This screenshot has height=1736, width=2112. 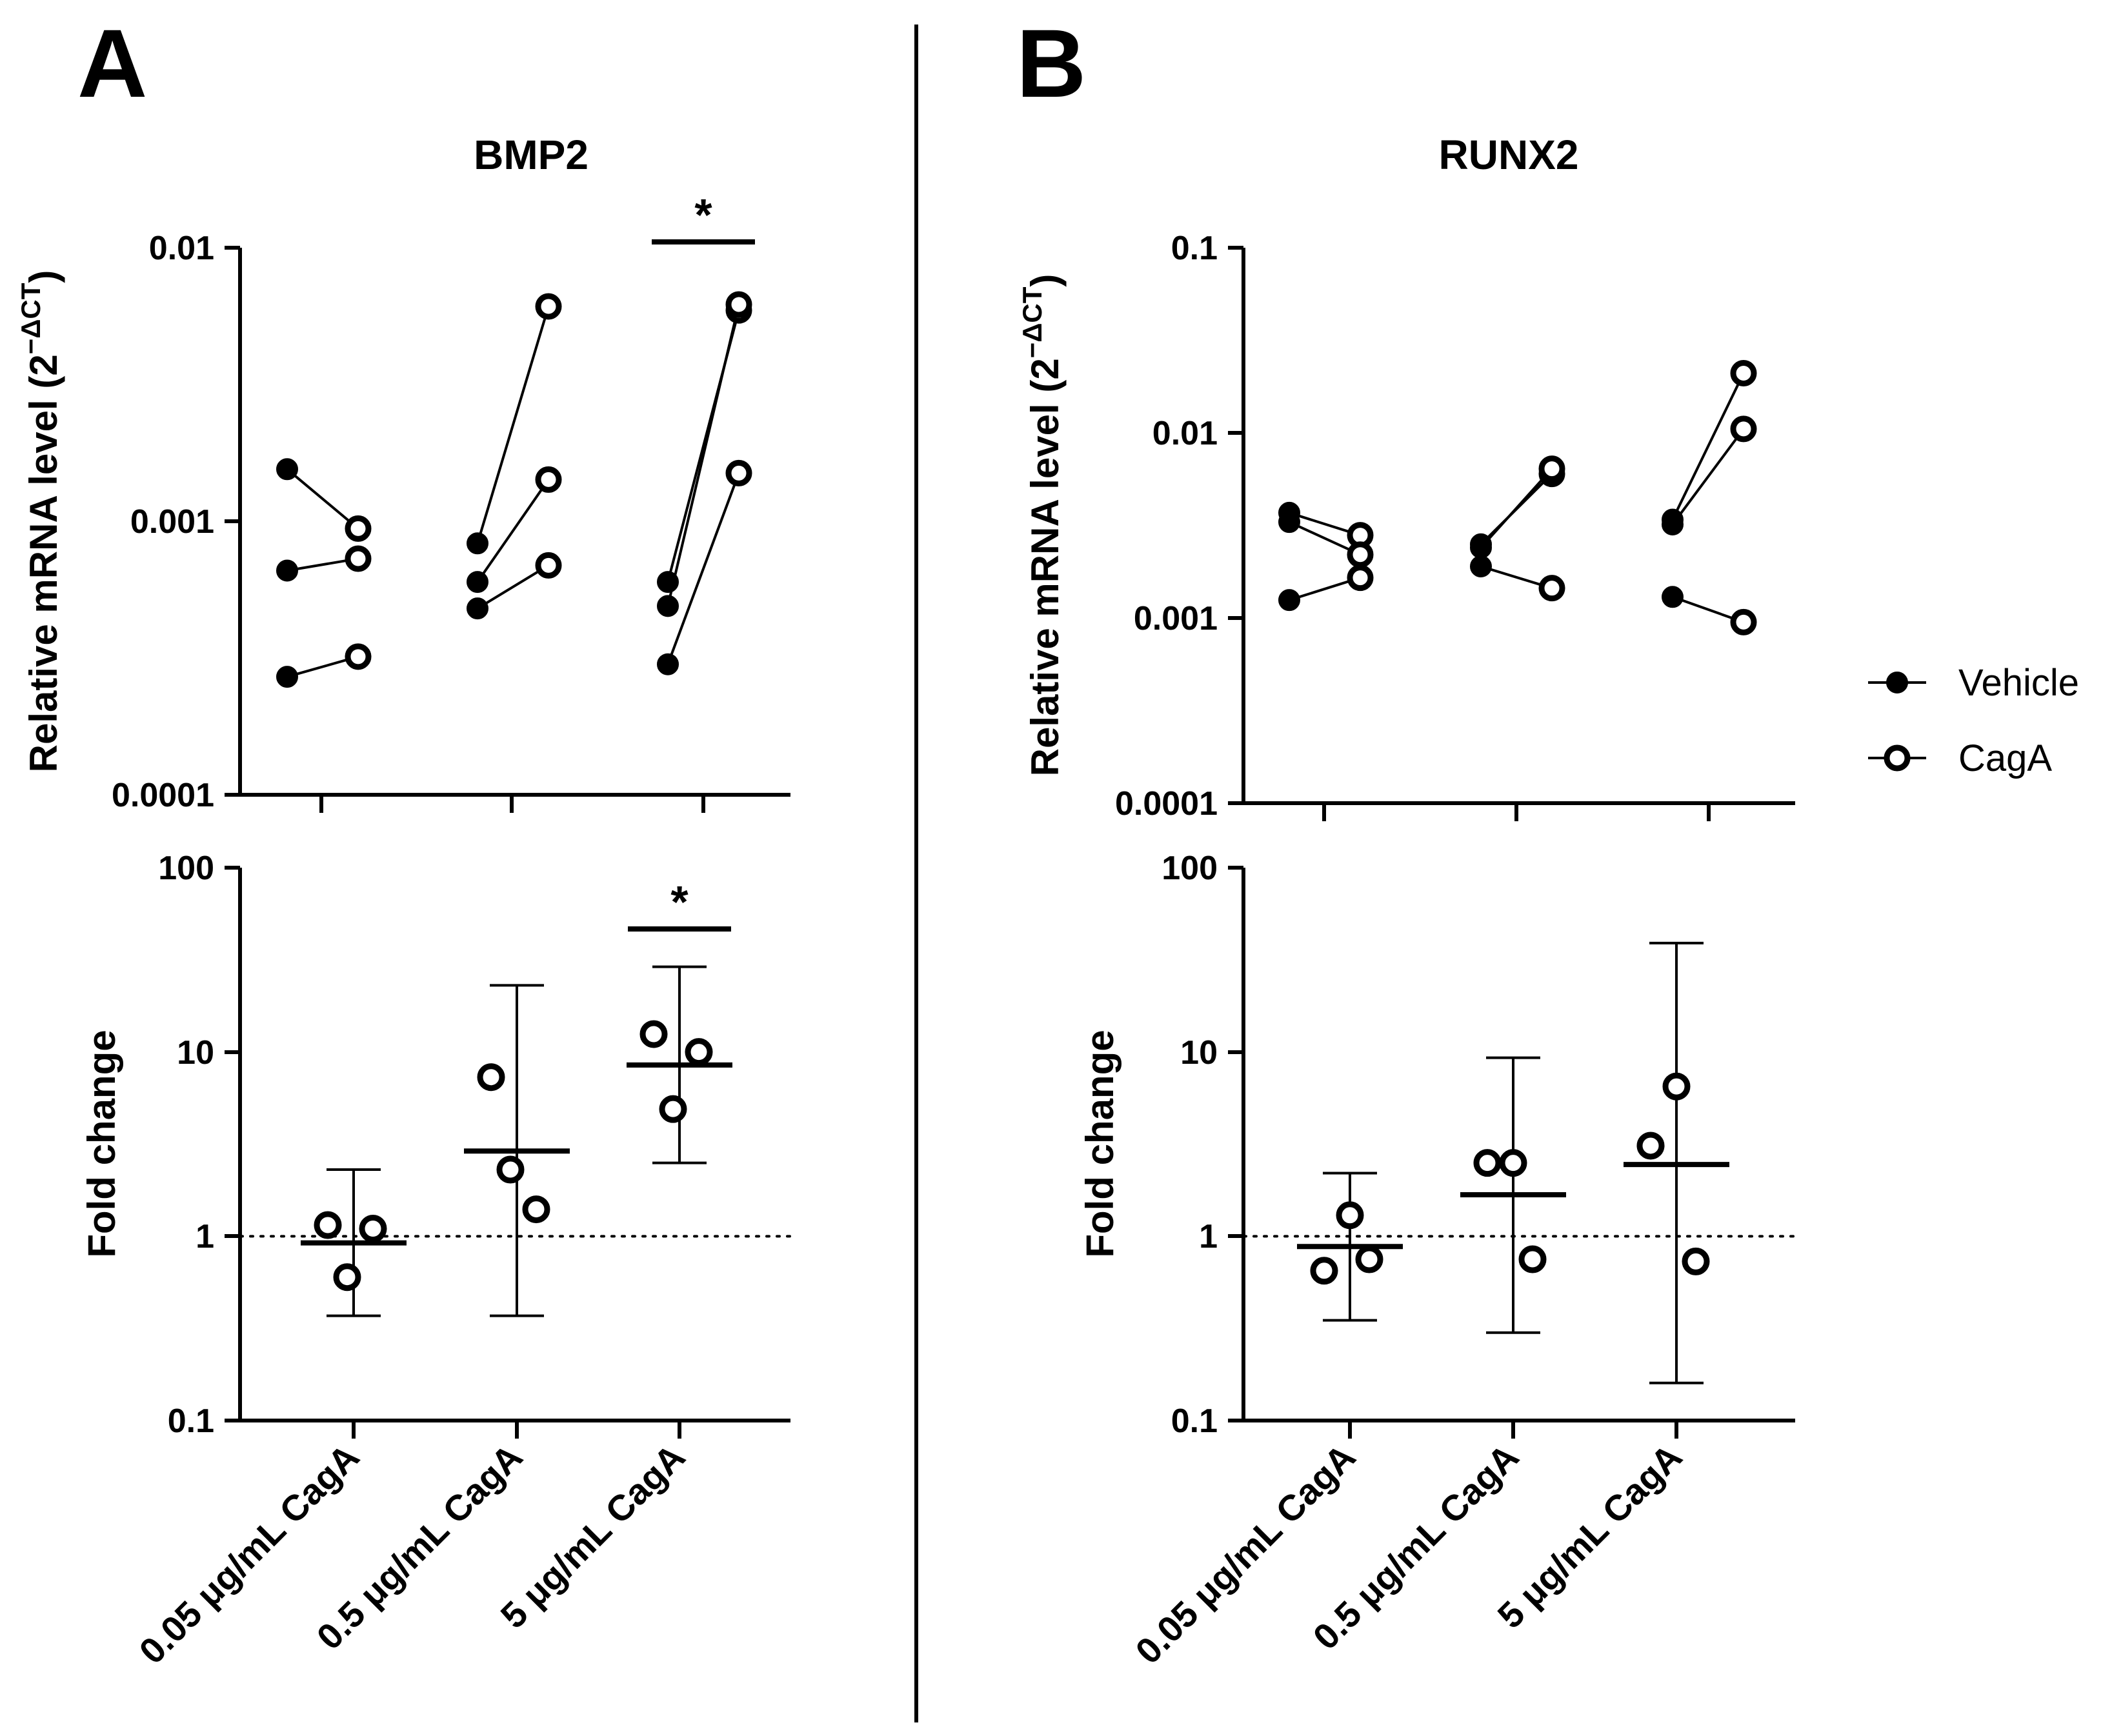 What do you see at coordinates (112, 63) in the screenshot?
I see `panel-letter-a: A` at bounding box center [112, 63].